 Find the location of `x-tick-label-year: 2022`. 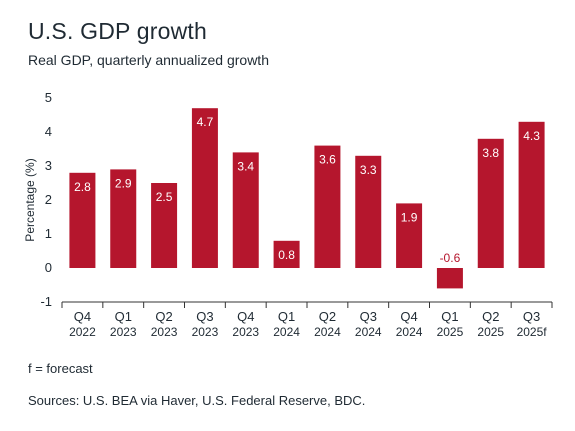

x-tick-label-year: 2022 is located at coordinates (82, 332).